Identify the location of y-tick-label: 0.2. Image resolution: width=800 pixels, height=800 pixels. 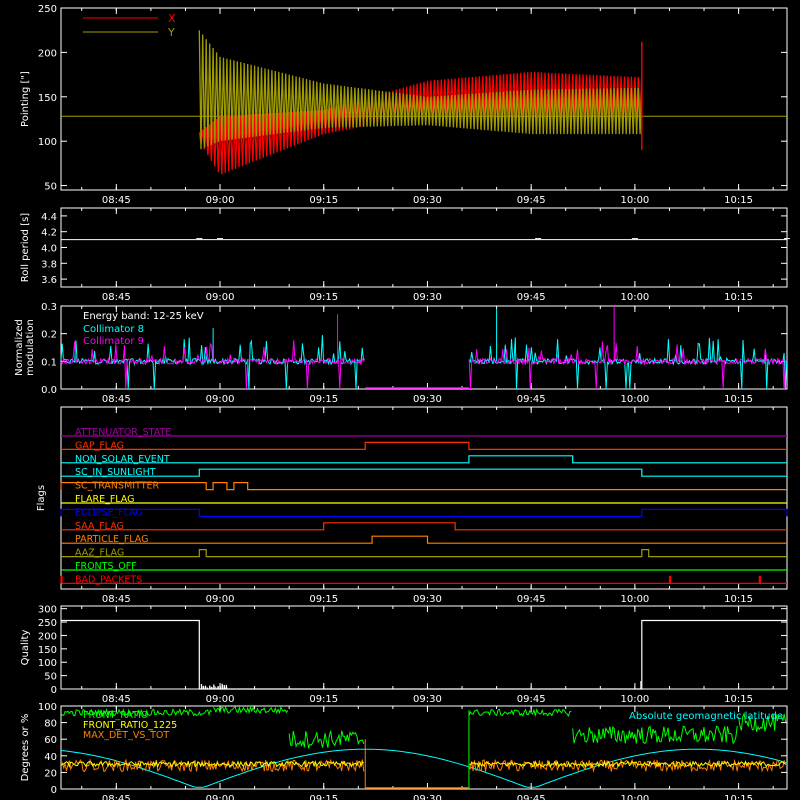
(49, 335).